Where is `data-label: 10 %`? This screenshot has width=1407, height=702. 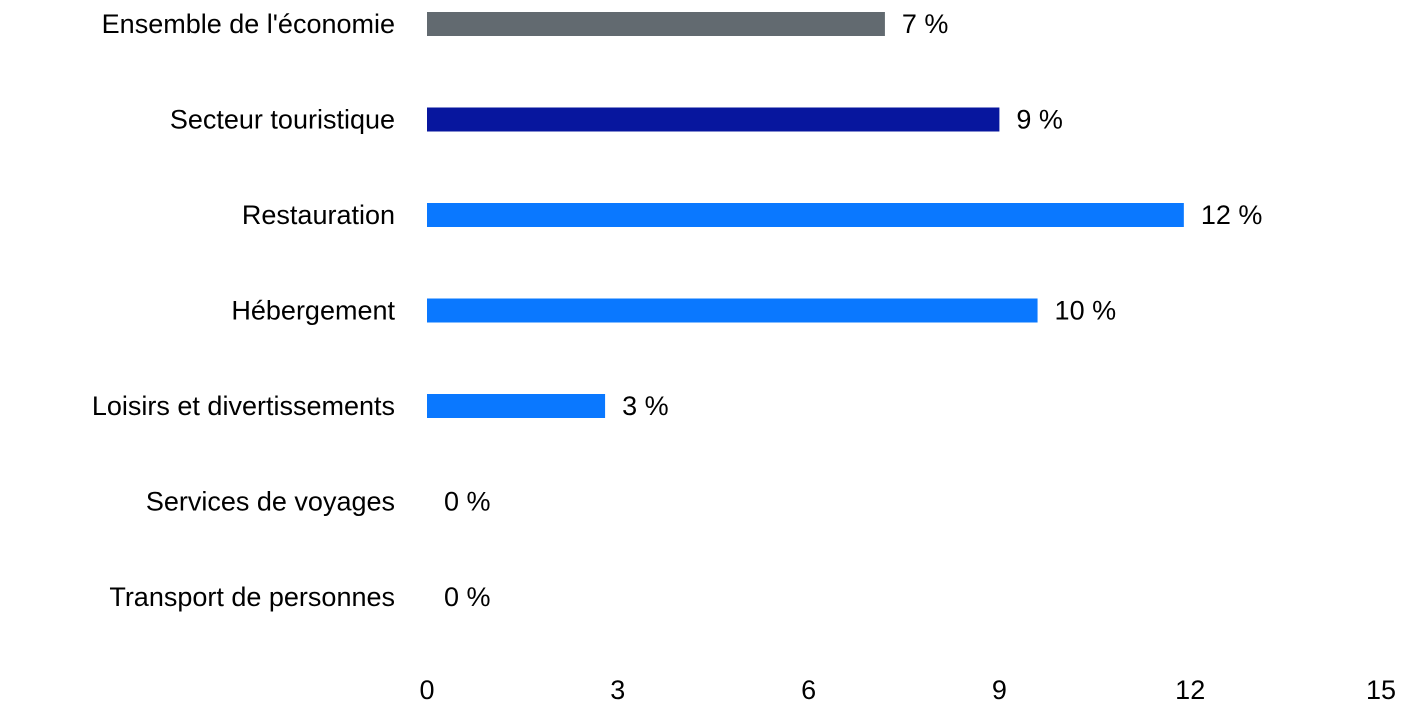
data-label: 10 % is located at coordinates (1086, 311).